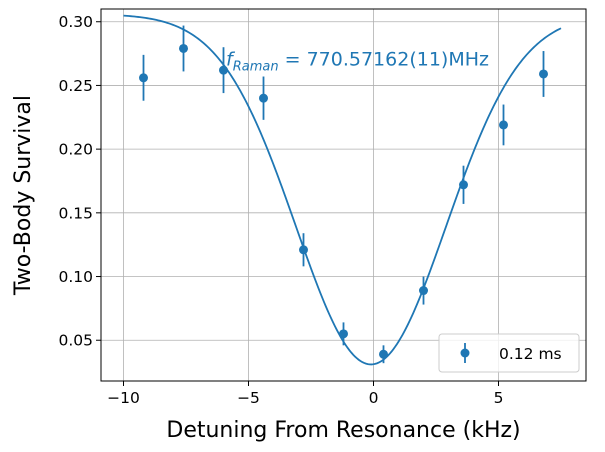 The height and width of the screenshot is (452, 605). Describe the element at coordinates (465, 353) in the screenshot. I see `legend-point-marker` at that location.